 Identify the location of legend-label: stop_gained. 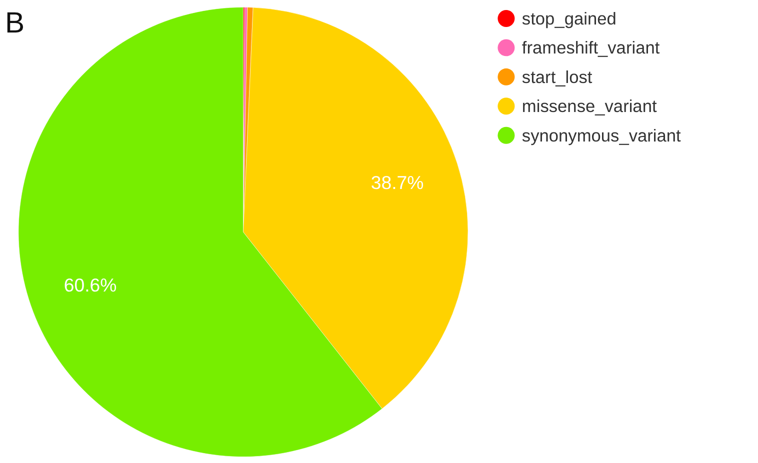
(569, 18).